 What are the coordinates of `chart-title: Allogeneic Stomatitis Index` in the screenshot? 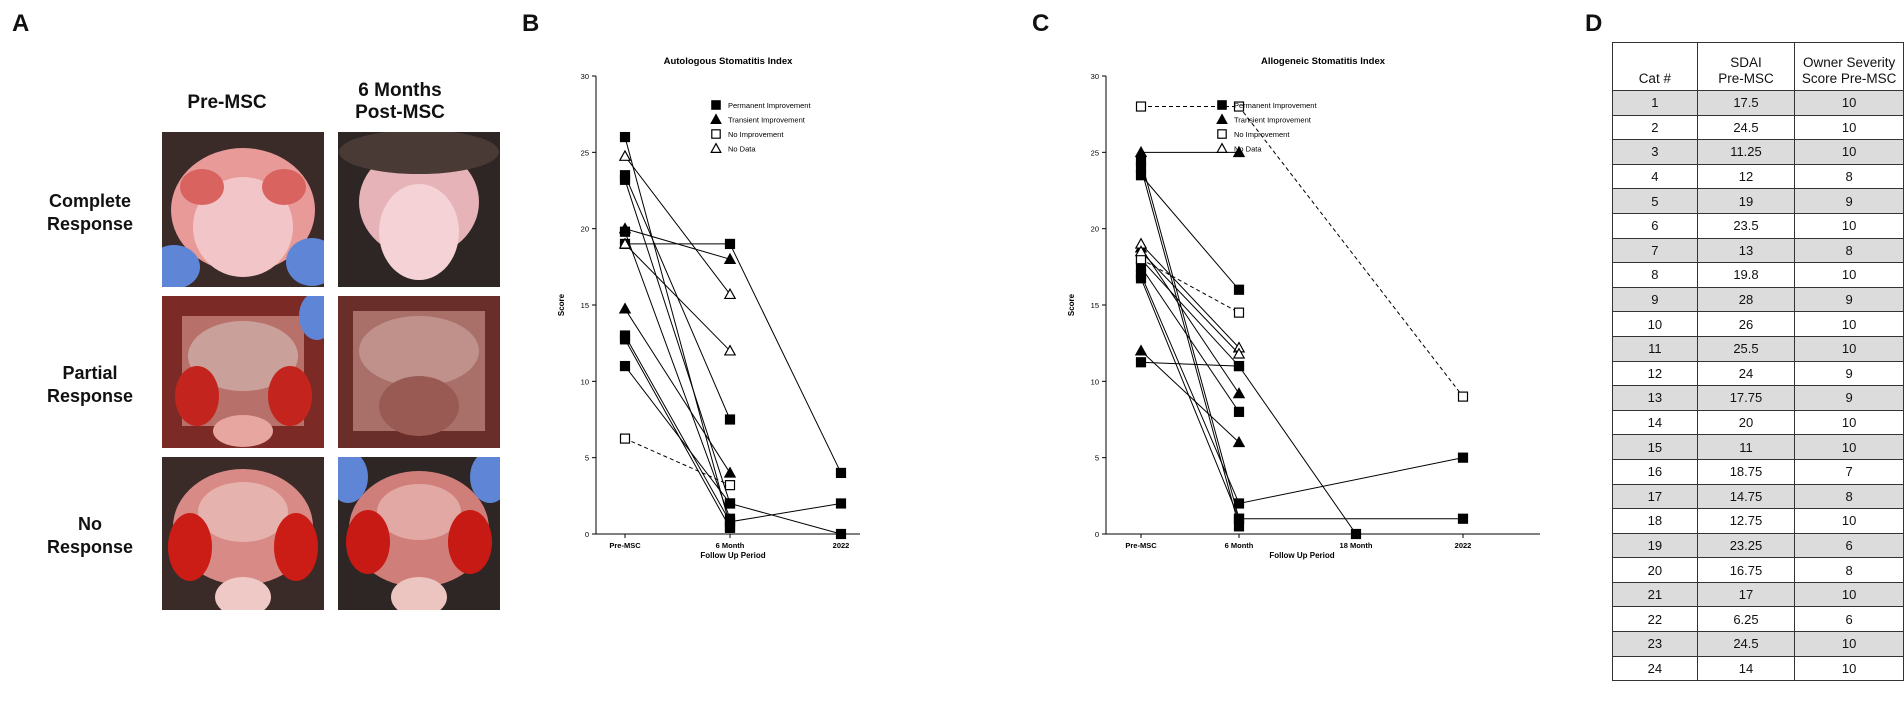 It's located at (1323, 61).